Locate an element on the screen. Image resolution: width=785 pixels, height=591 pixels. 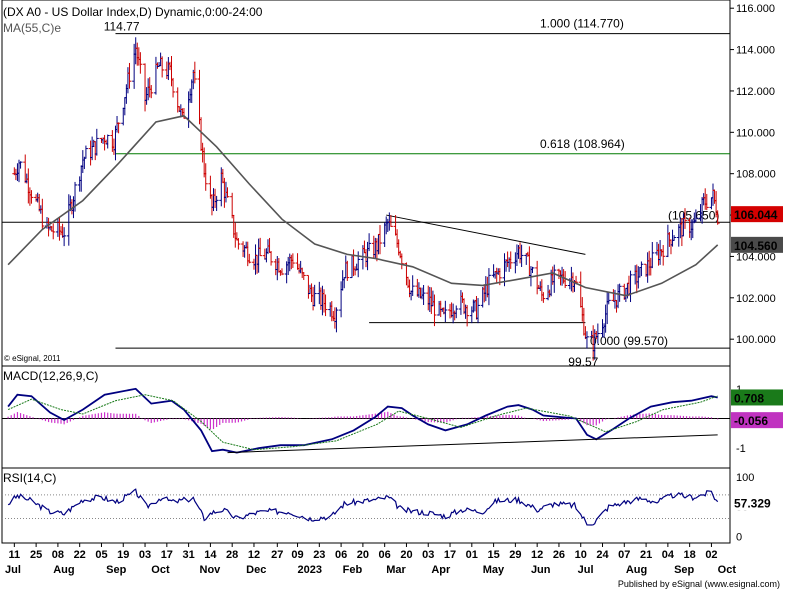
price-tick-label: 110.000 is located at coordinates (755, 133).